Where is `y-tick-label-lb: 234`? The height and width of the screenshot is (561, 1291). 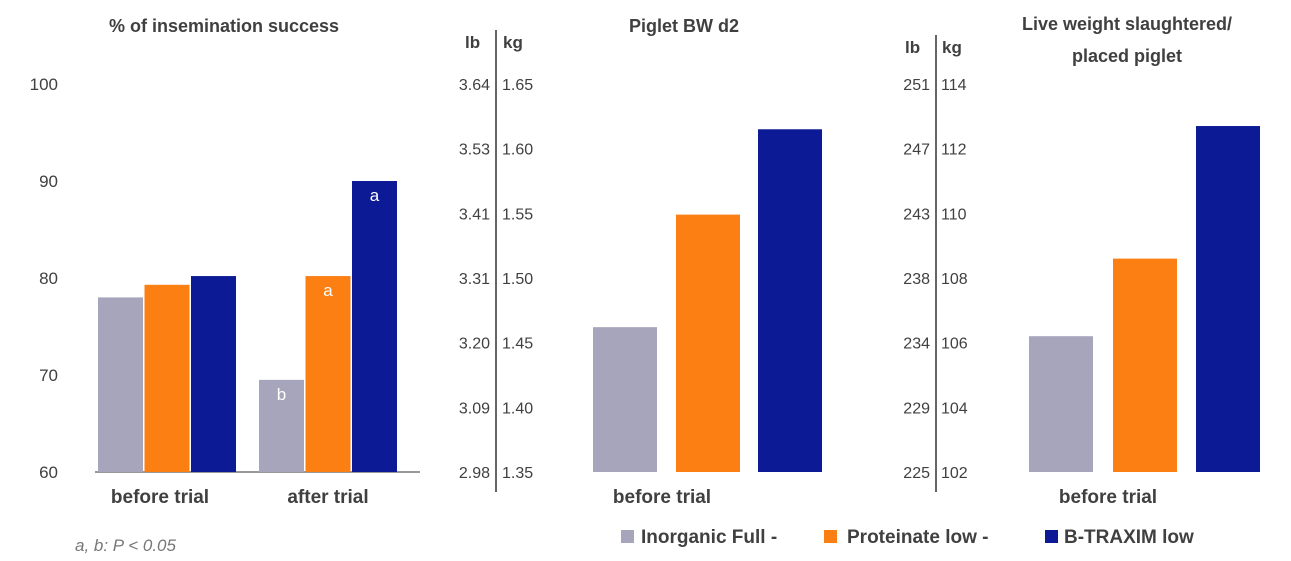
y-tick-label-lb: 234 is located at coordinates (916, 344).